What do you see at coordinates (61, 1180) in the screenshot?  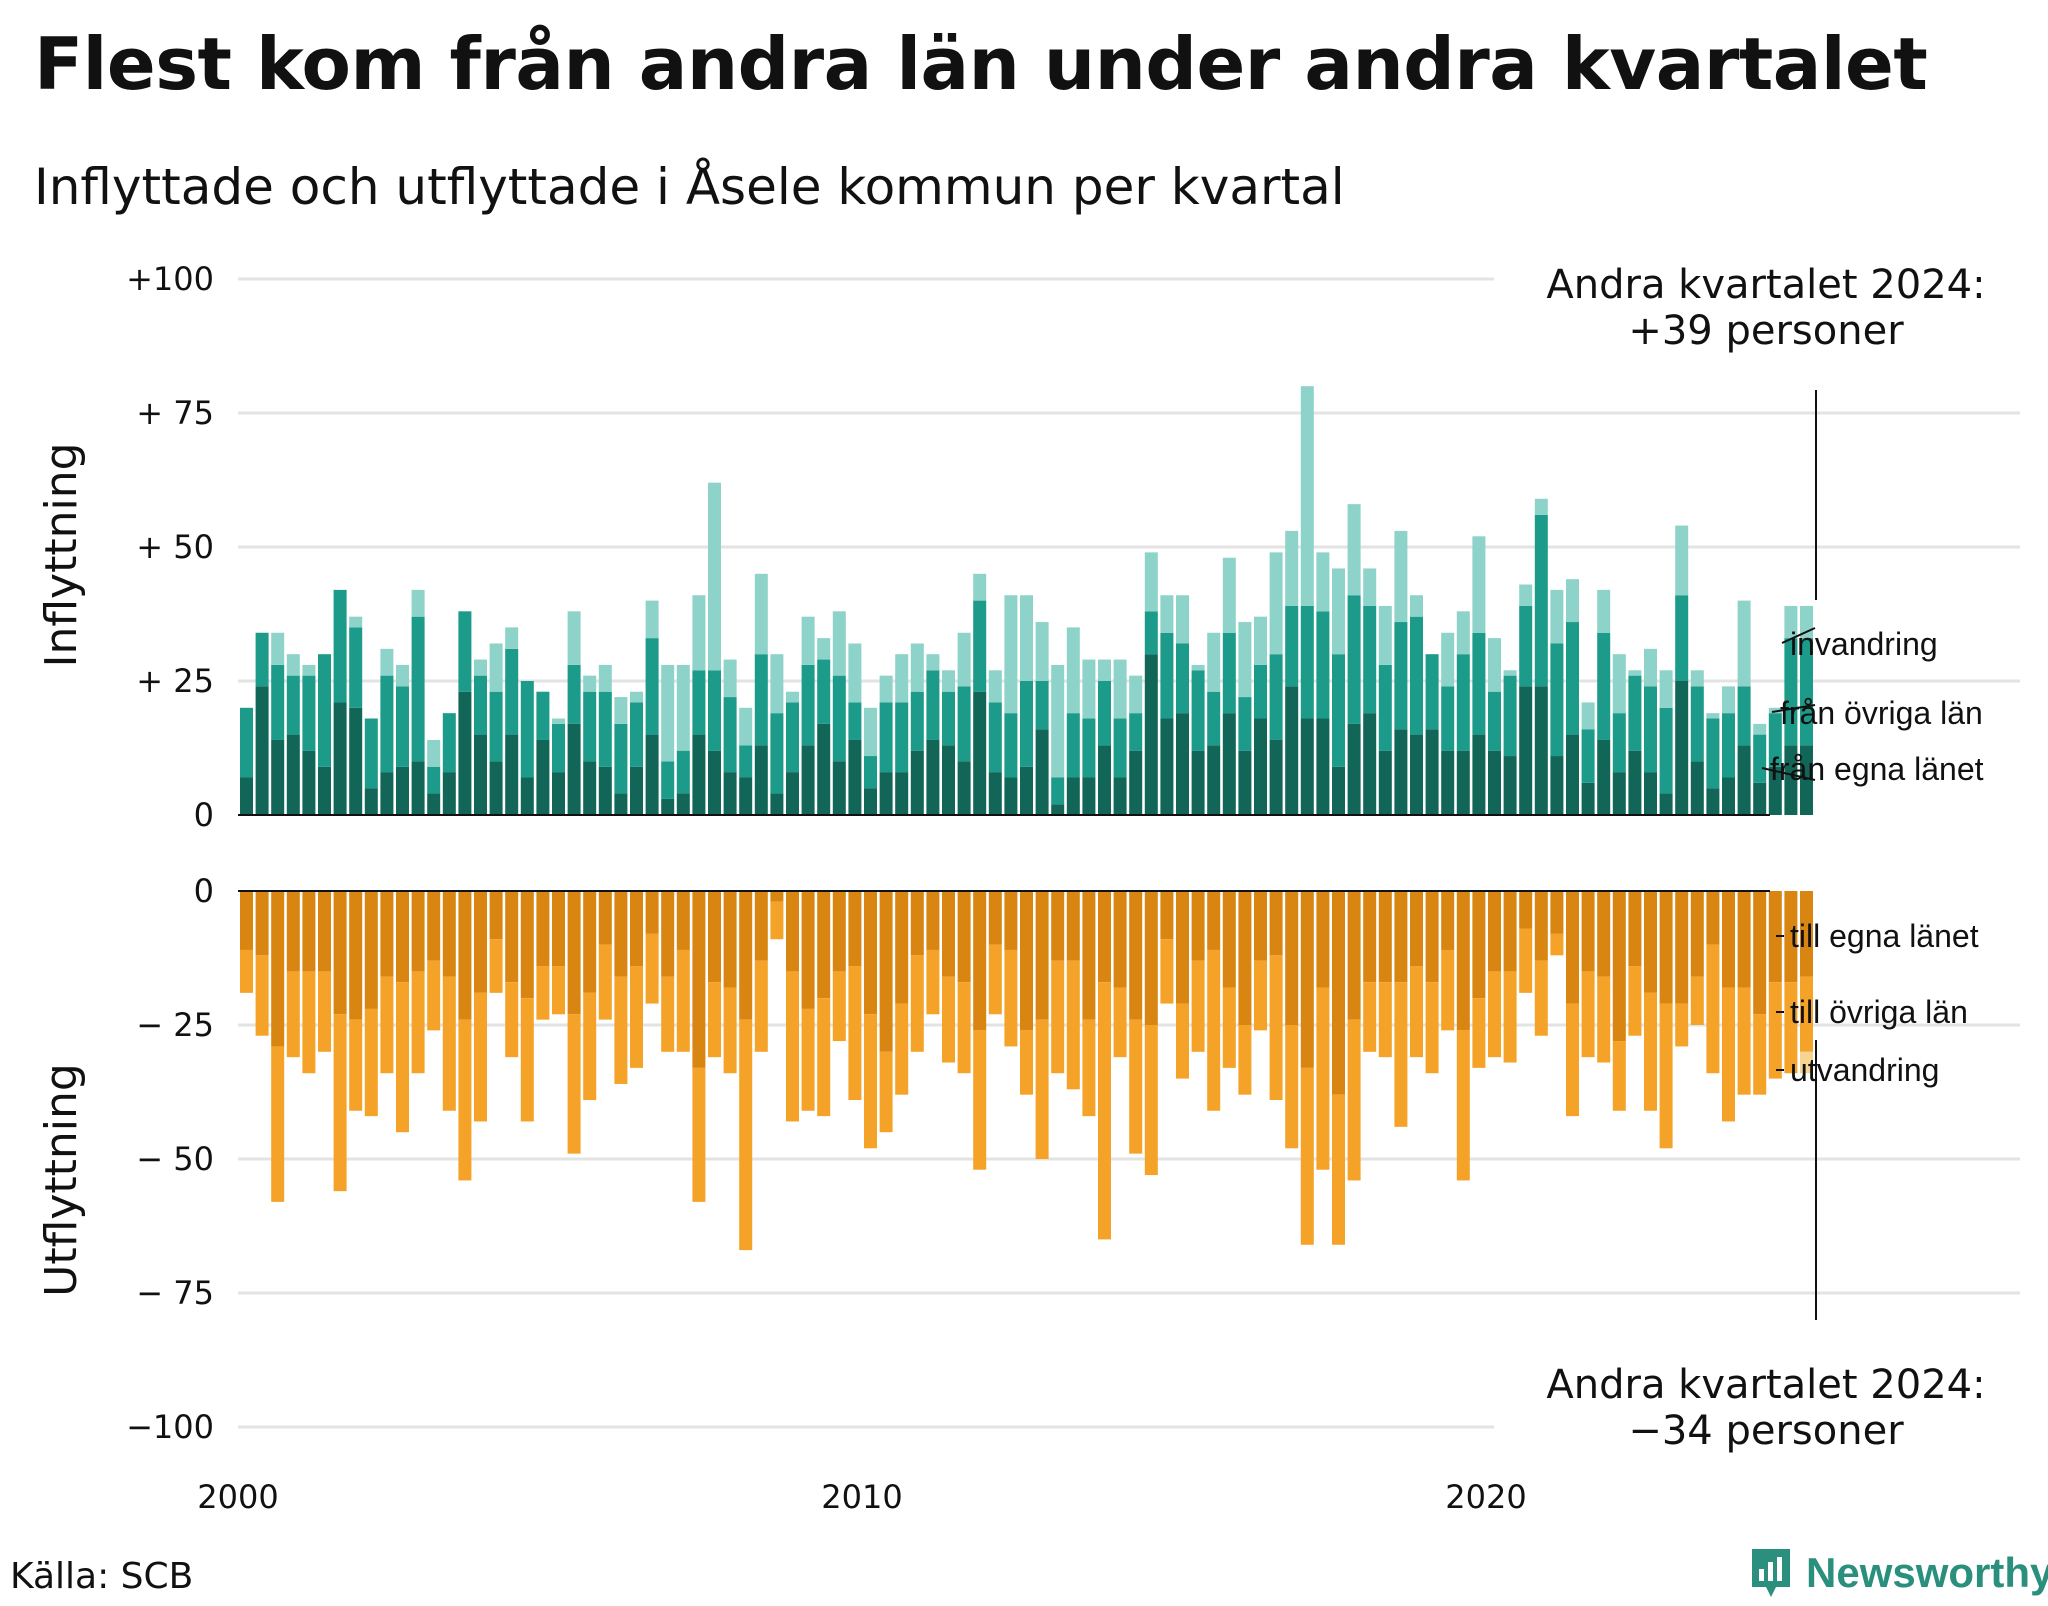 I see `y-axis-title-utflyttning: Utflyttning` at bounding box center [61, 1180].